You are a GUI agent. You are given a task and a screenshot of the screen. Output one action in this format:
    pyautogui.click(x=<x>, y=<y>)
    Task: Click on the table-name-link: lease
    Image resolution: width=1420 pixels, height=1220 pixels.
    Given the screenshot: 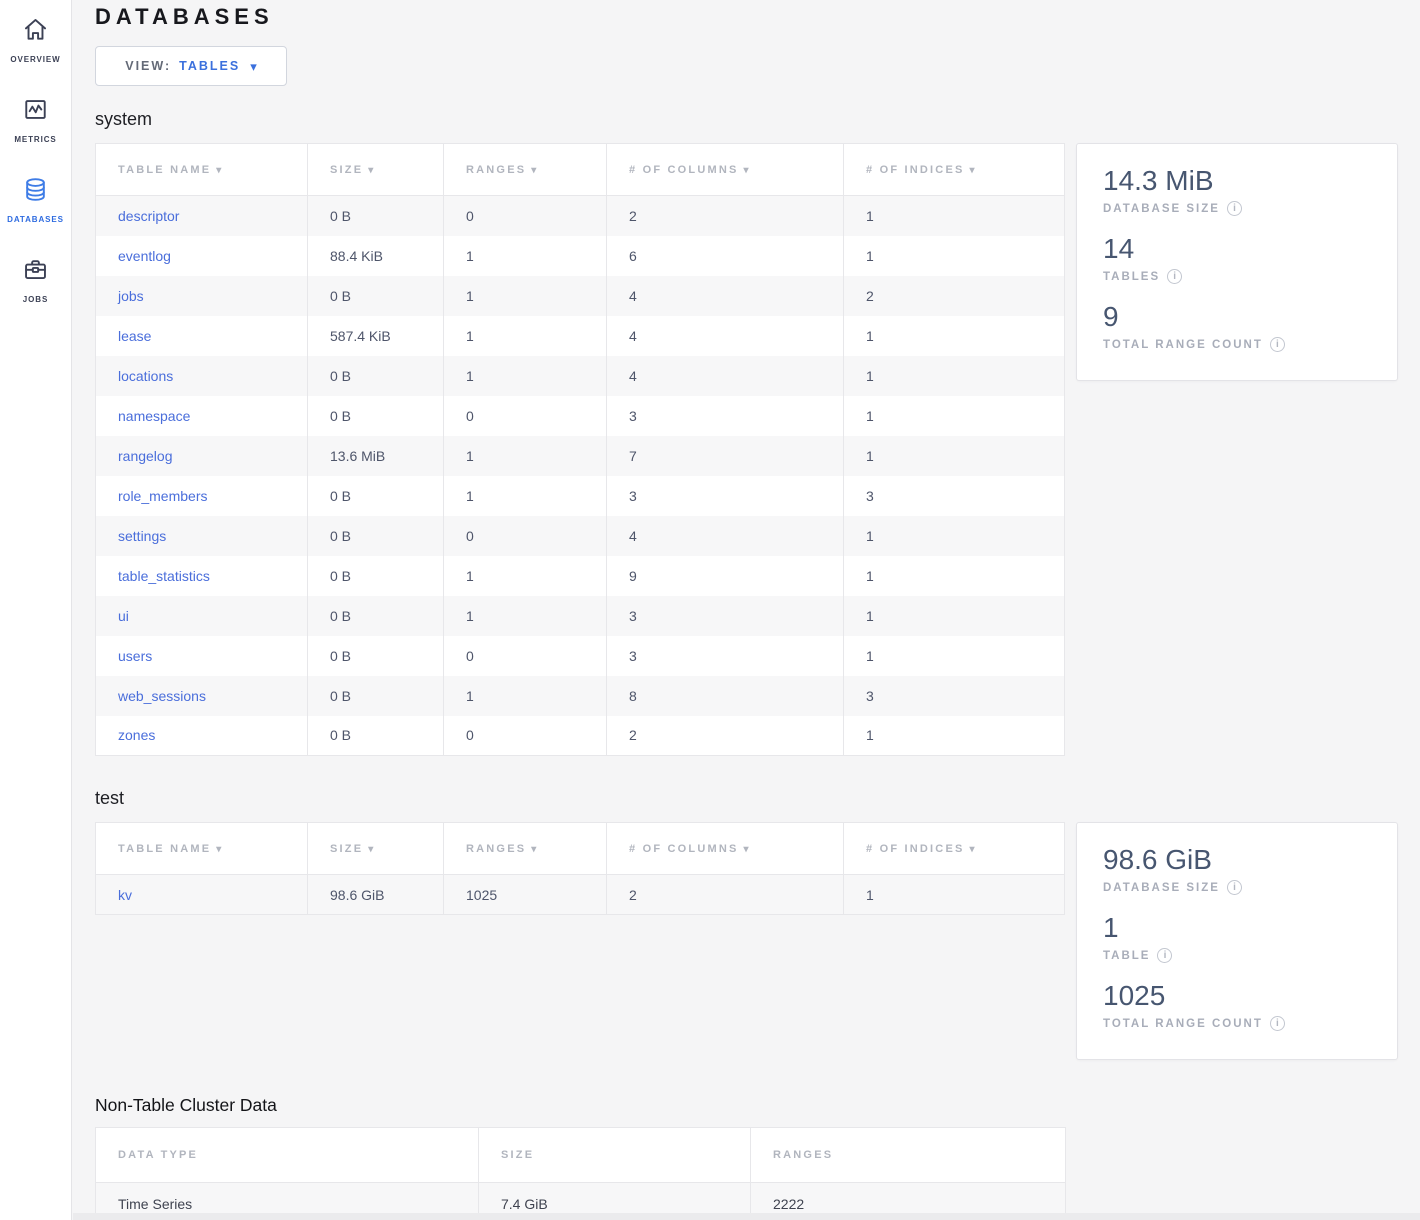 What is the action you would take?
    pyautogui.click(x=135, y=335)
    